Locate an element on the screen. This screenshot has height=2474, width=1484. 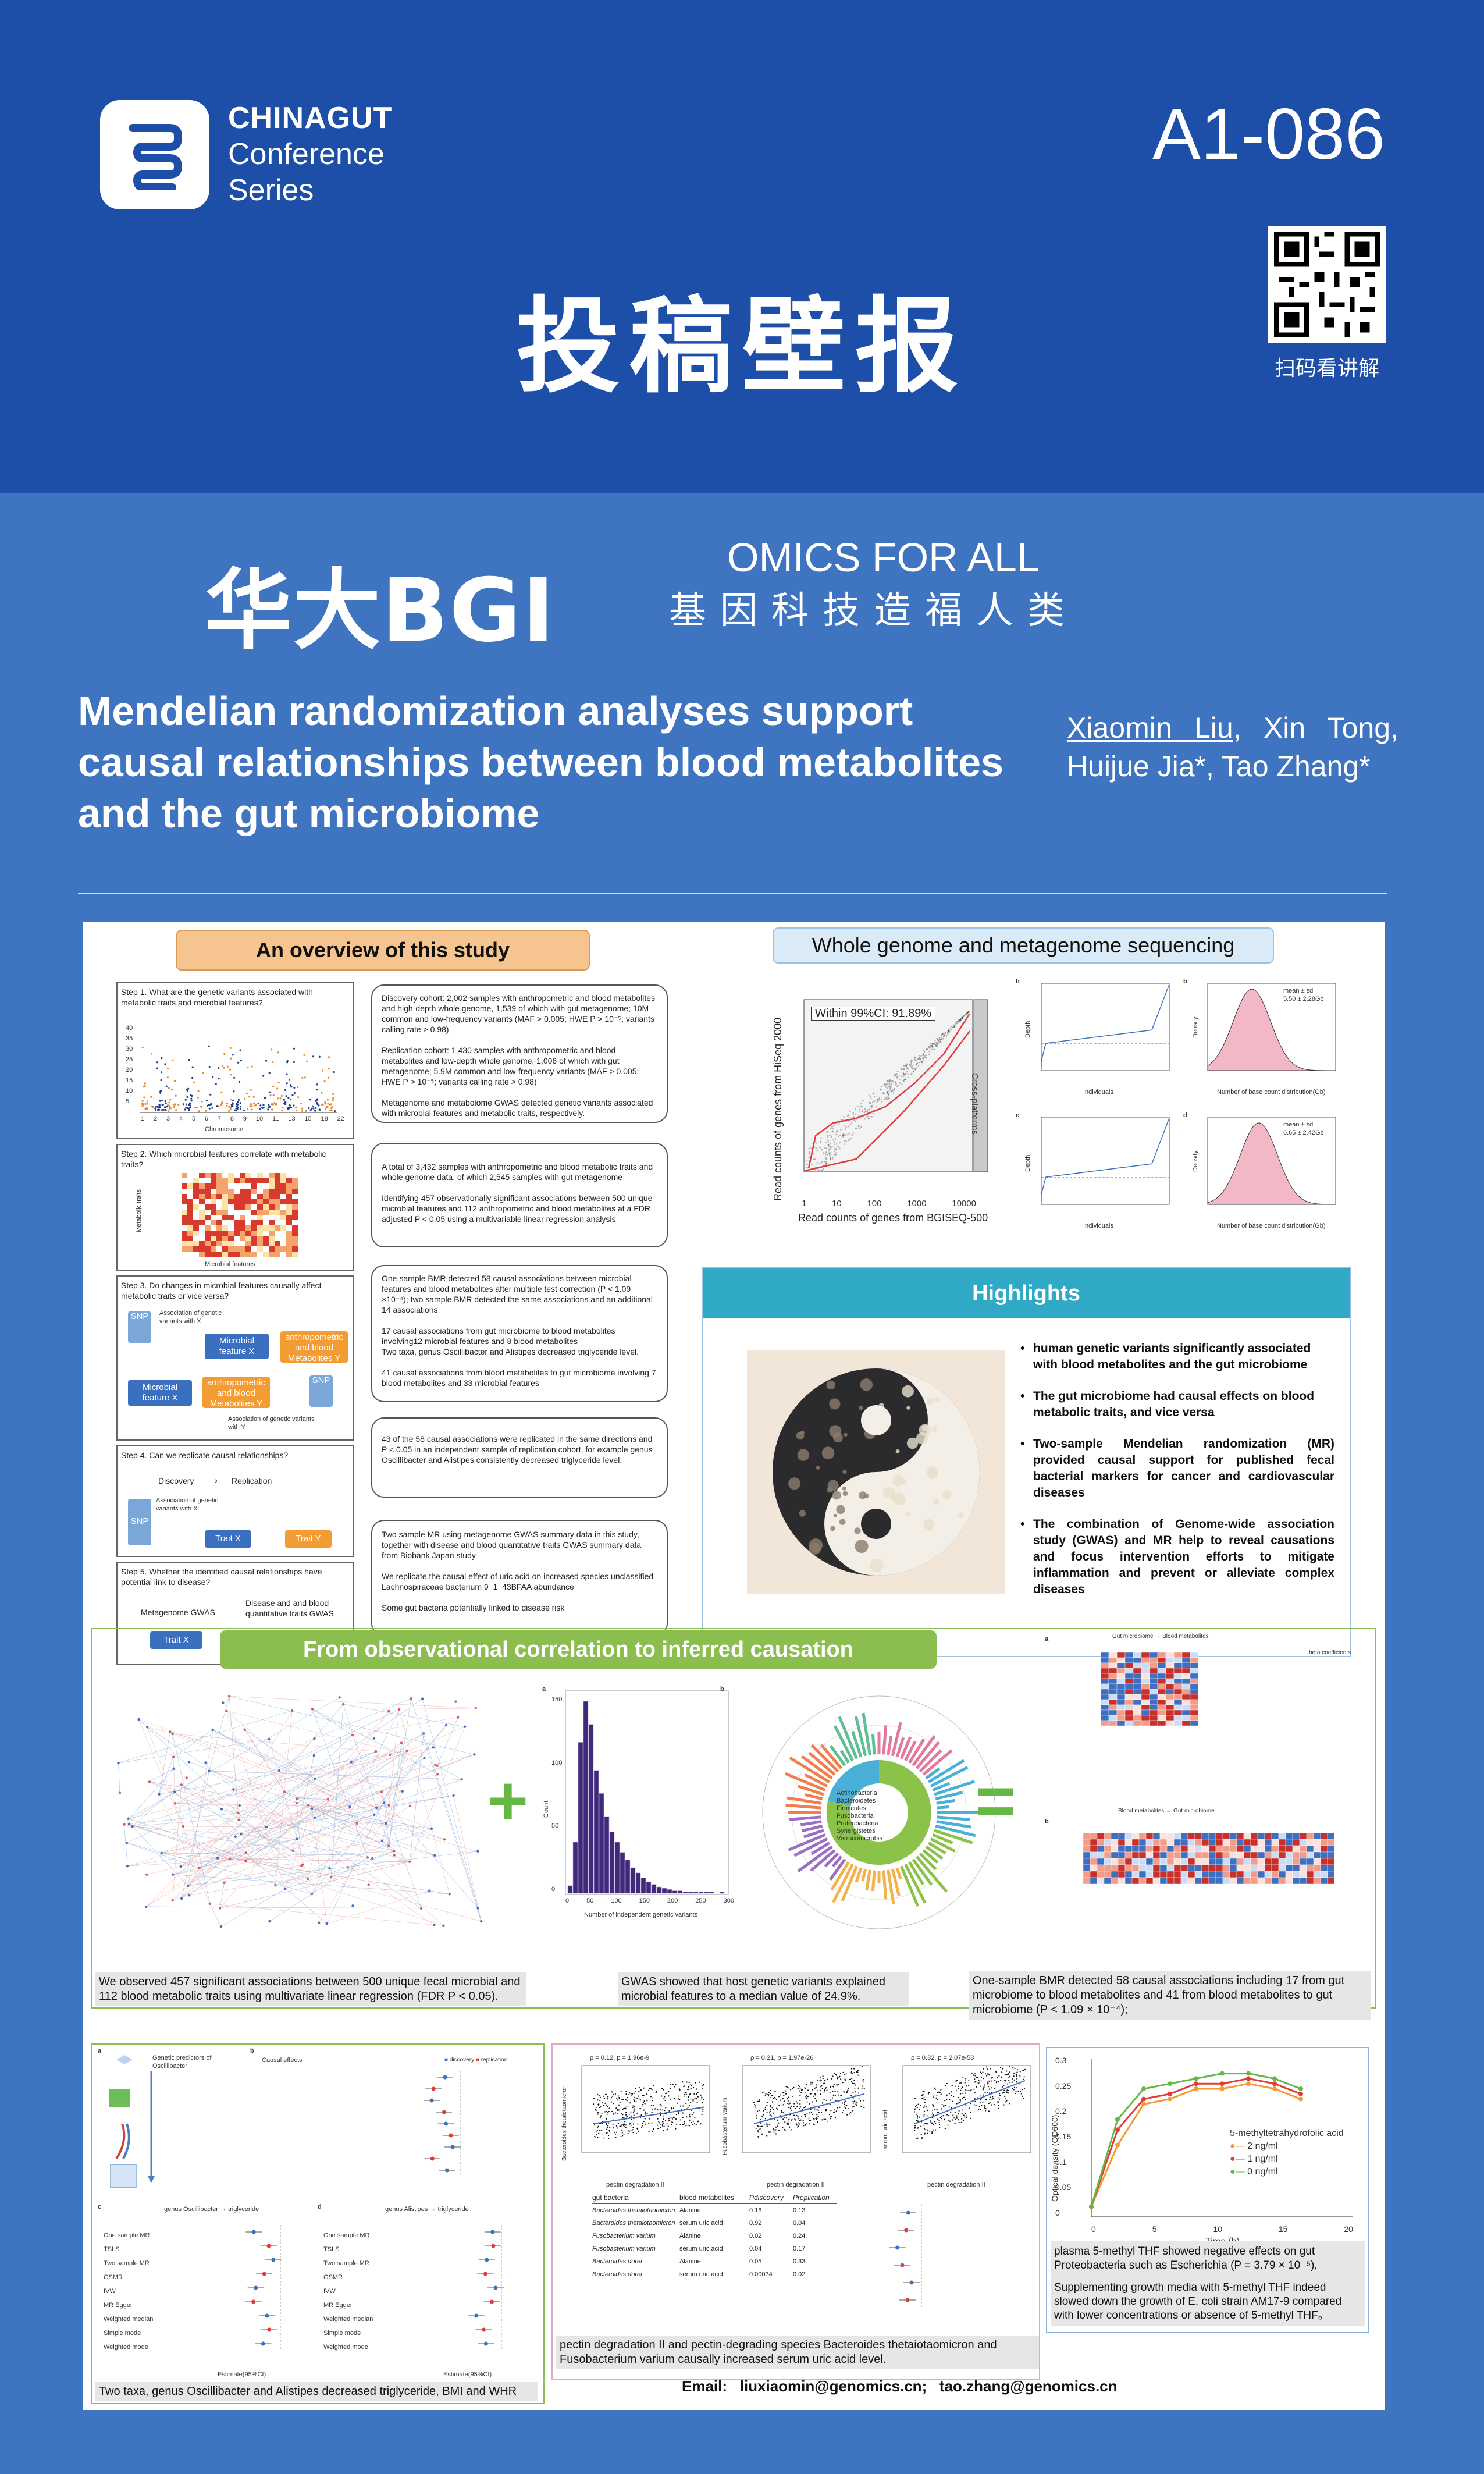
xtick: 5 is located at coordinates (1154, 2229).